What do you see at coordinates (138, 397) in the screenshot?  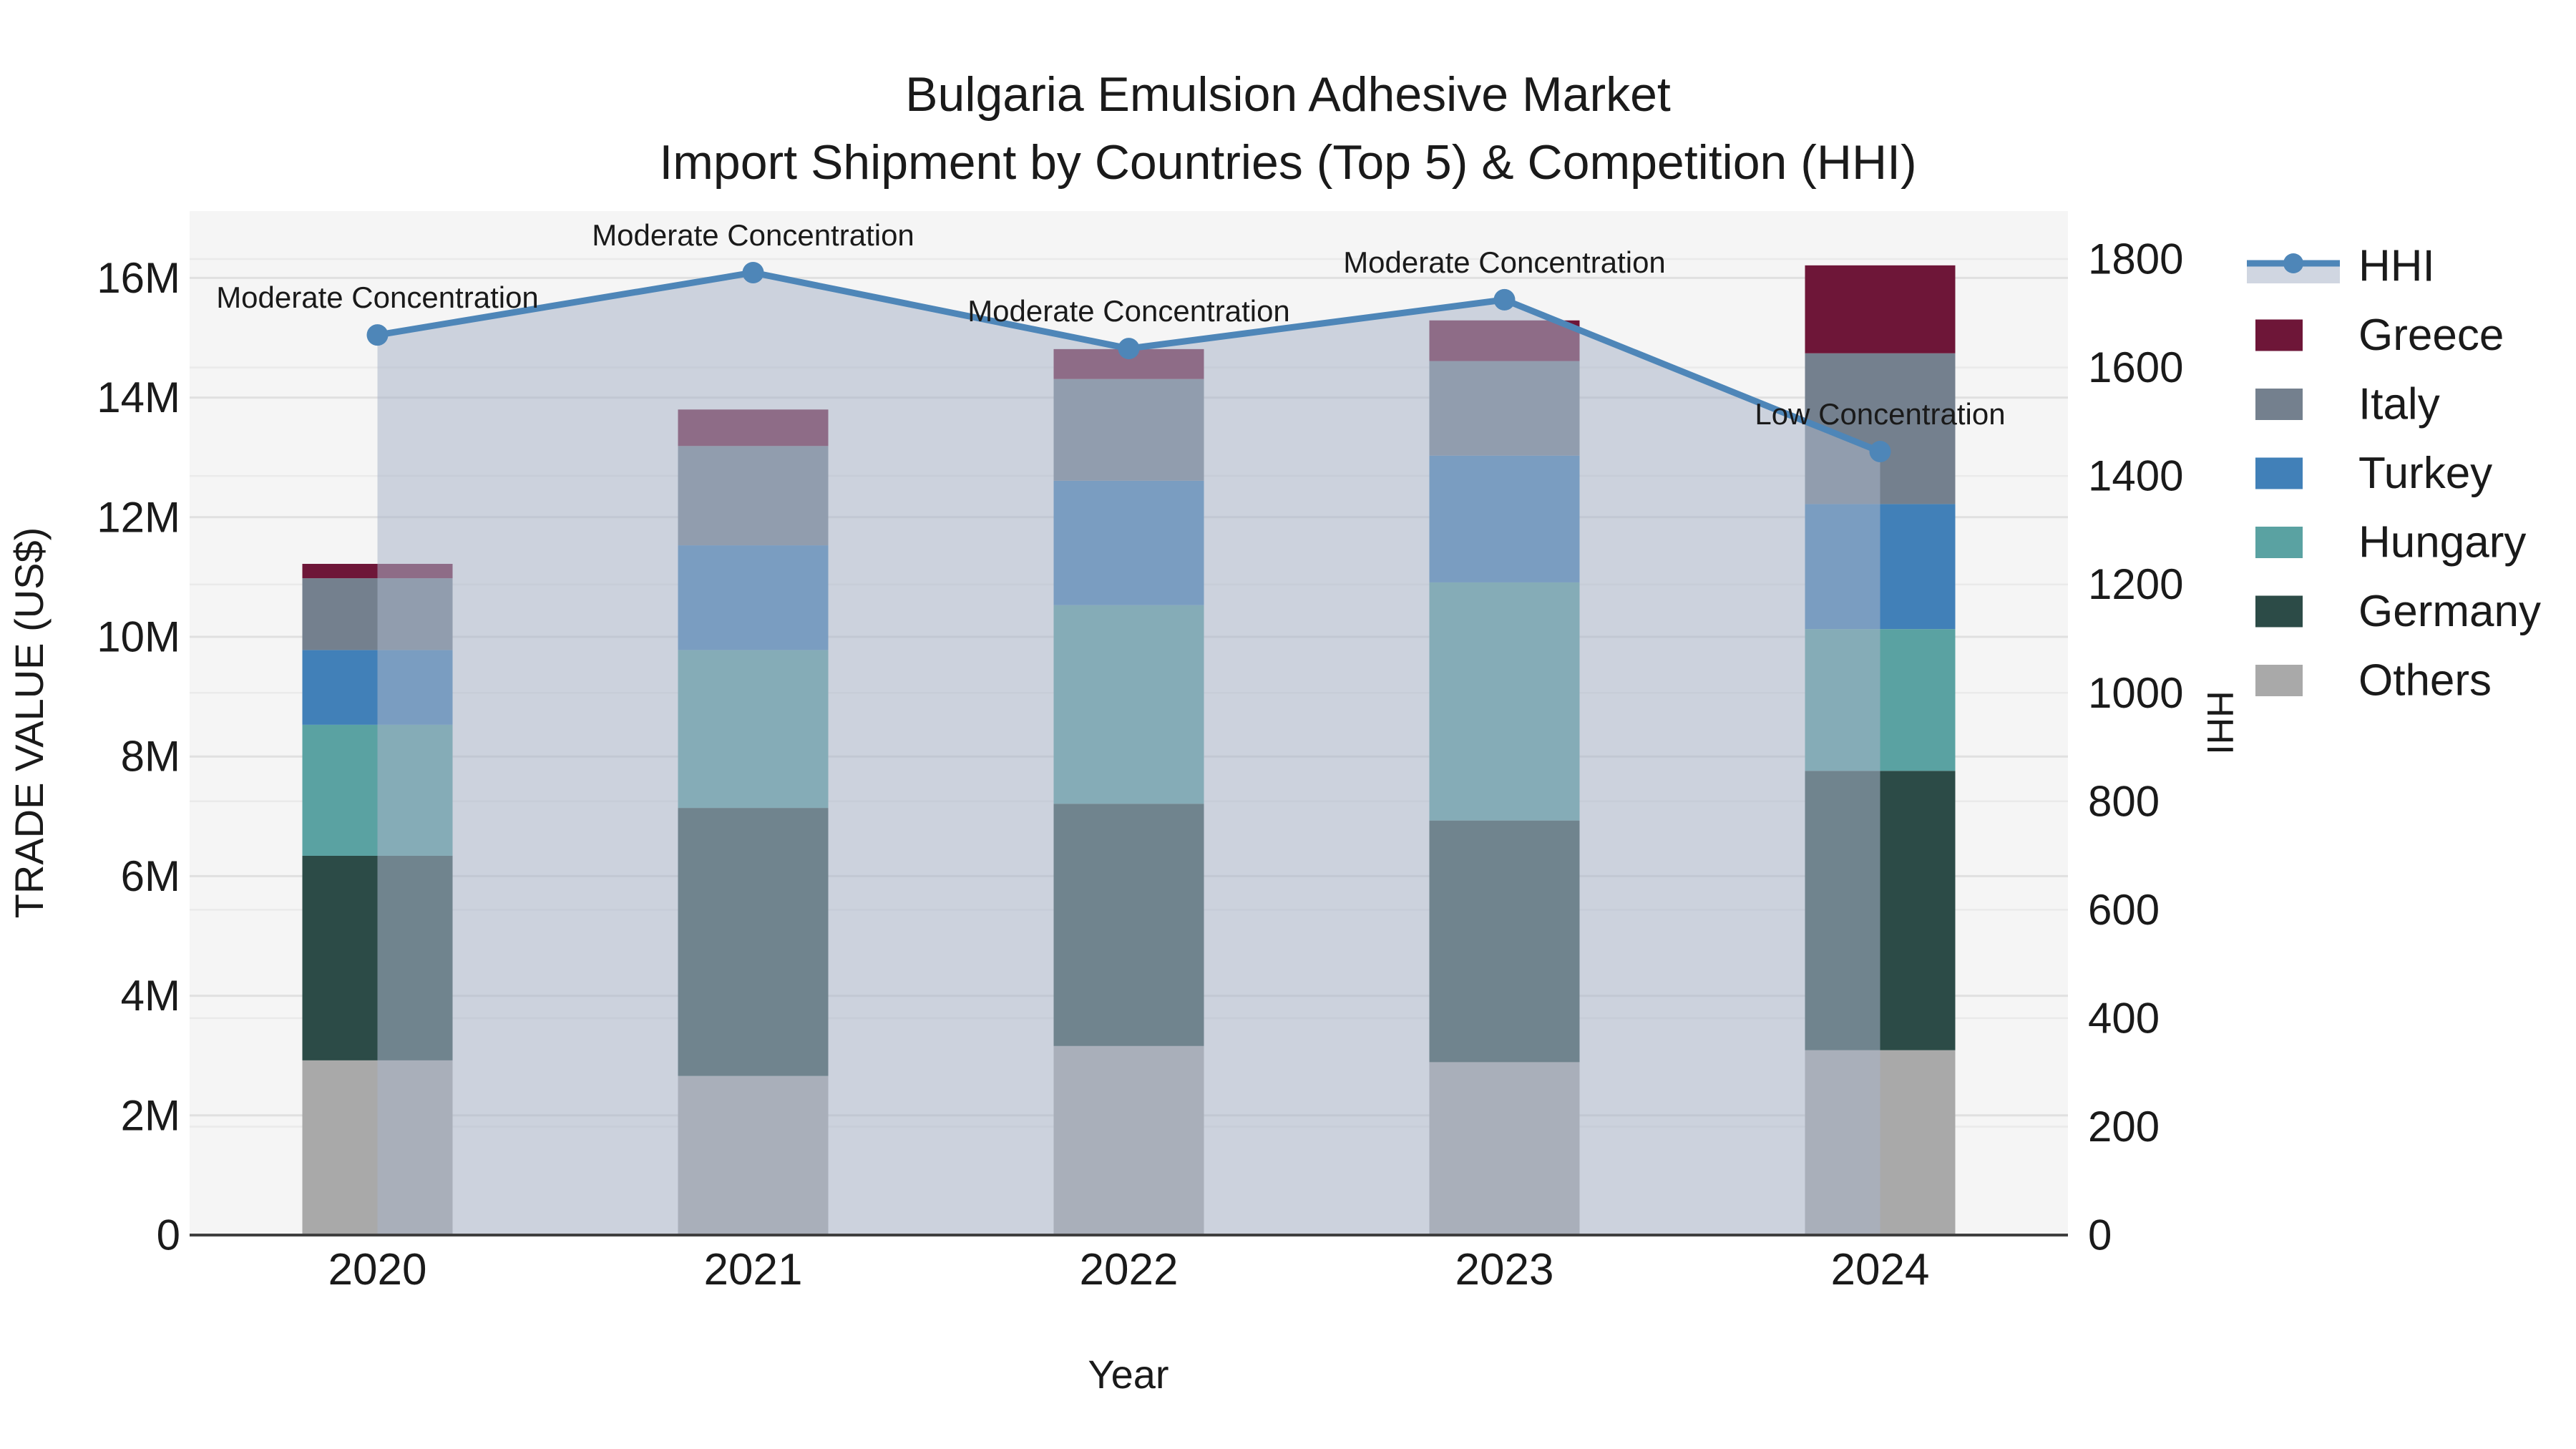 I see `y-tick-14M: 14M` at bounding box center [138, 397].